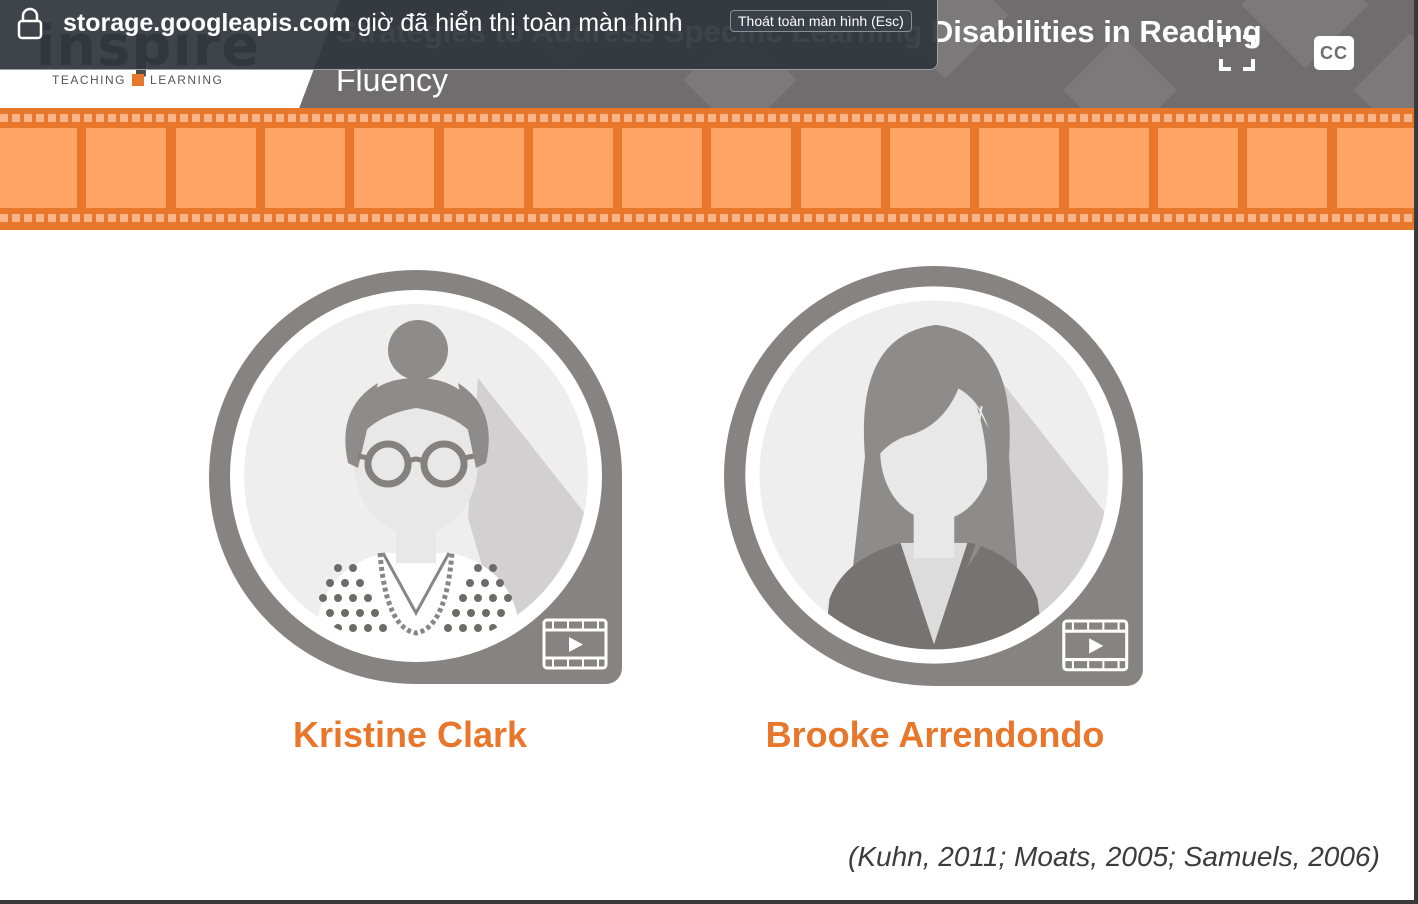 Image resolution: width=1418 pixels, height=904 pixels. Describe the element at coordinates (1334, 53) in the screenshot. I see `closed-captions-button: CC` at that location.